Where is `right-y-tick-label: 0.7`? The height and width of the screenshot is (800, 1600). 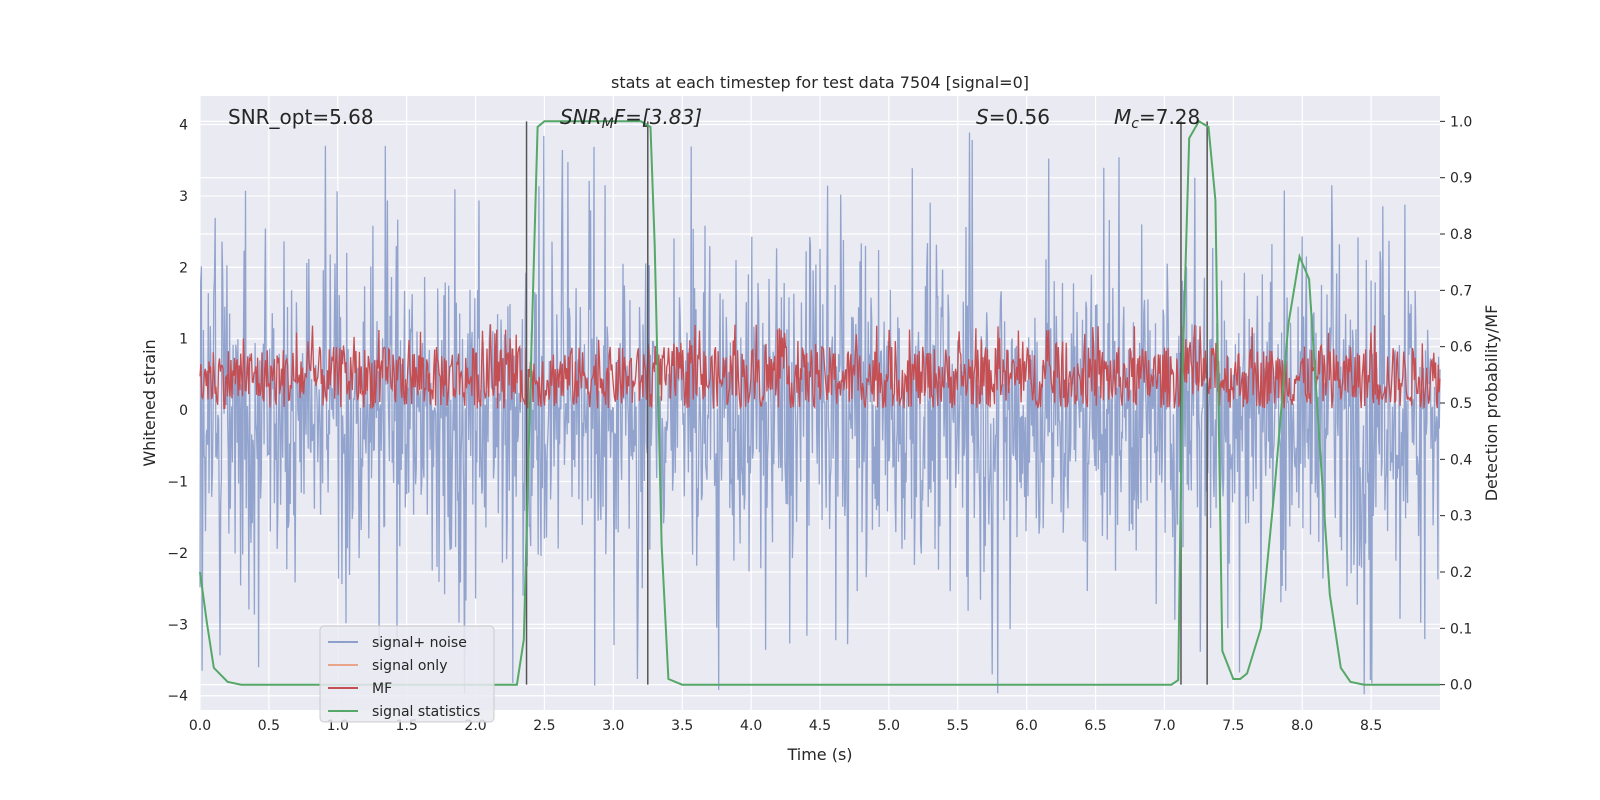 right-y-tick-label: 0.7 is located at coordinates (1461, 291).